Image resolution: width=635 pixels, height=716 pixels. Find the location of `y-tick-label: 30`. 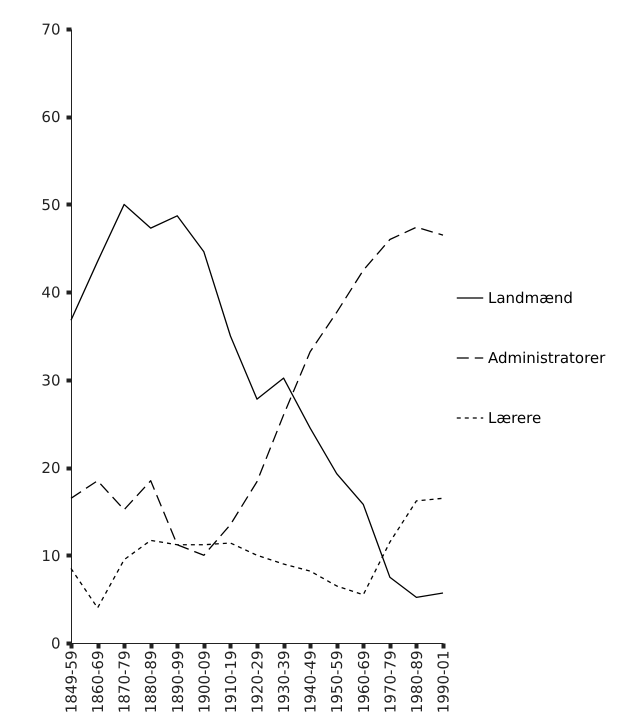

y-tick-label: 30 is located at coordinates (50, 380).